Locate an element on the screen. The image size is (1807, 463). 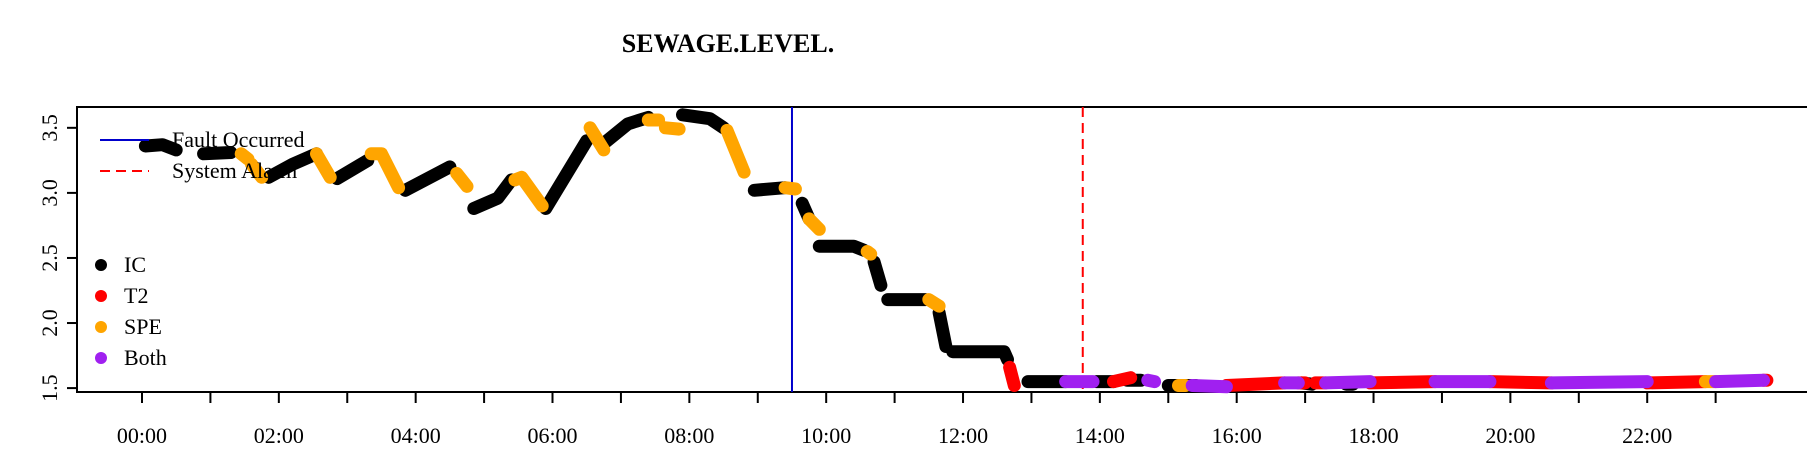
line-legend: Fault Occurred System Alarm is located at coordinates (202, 155).